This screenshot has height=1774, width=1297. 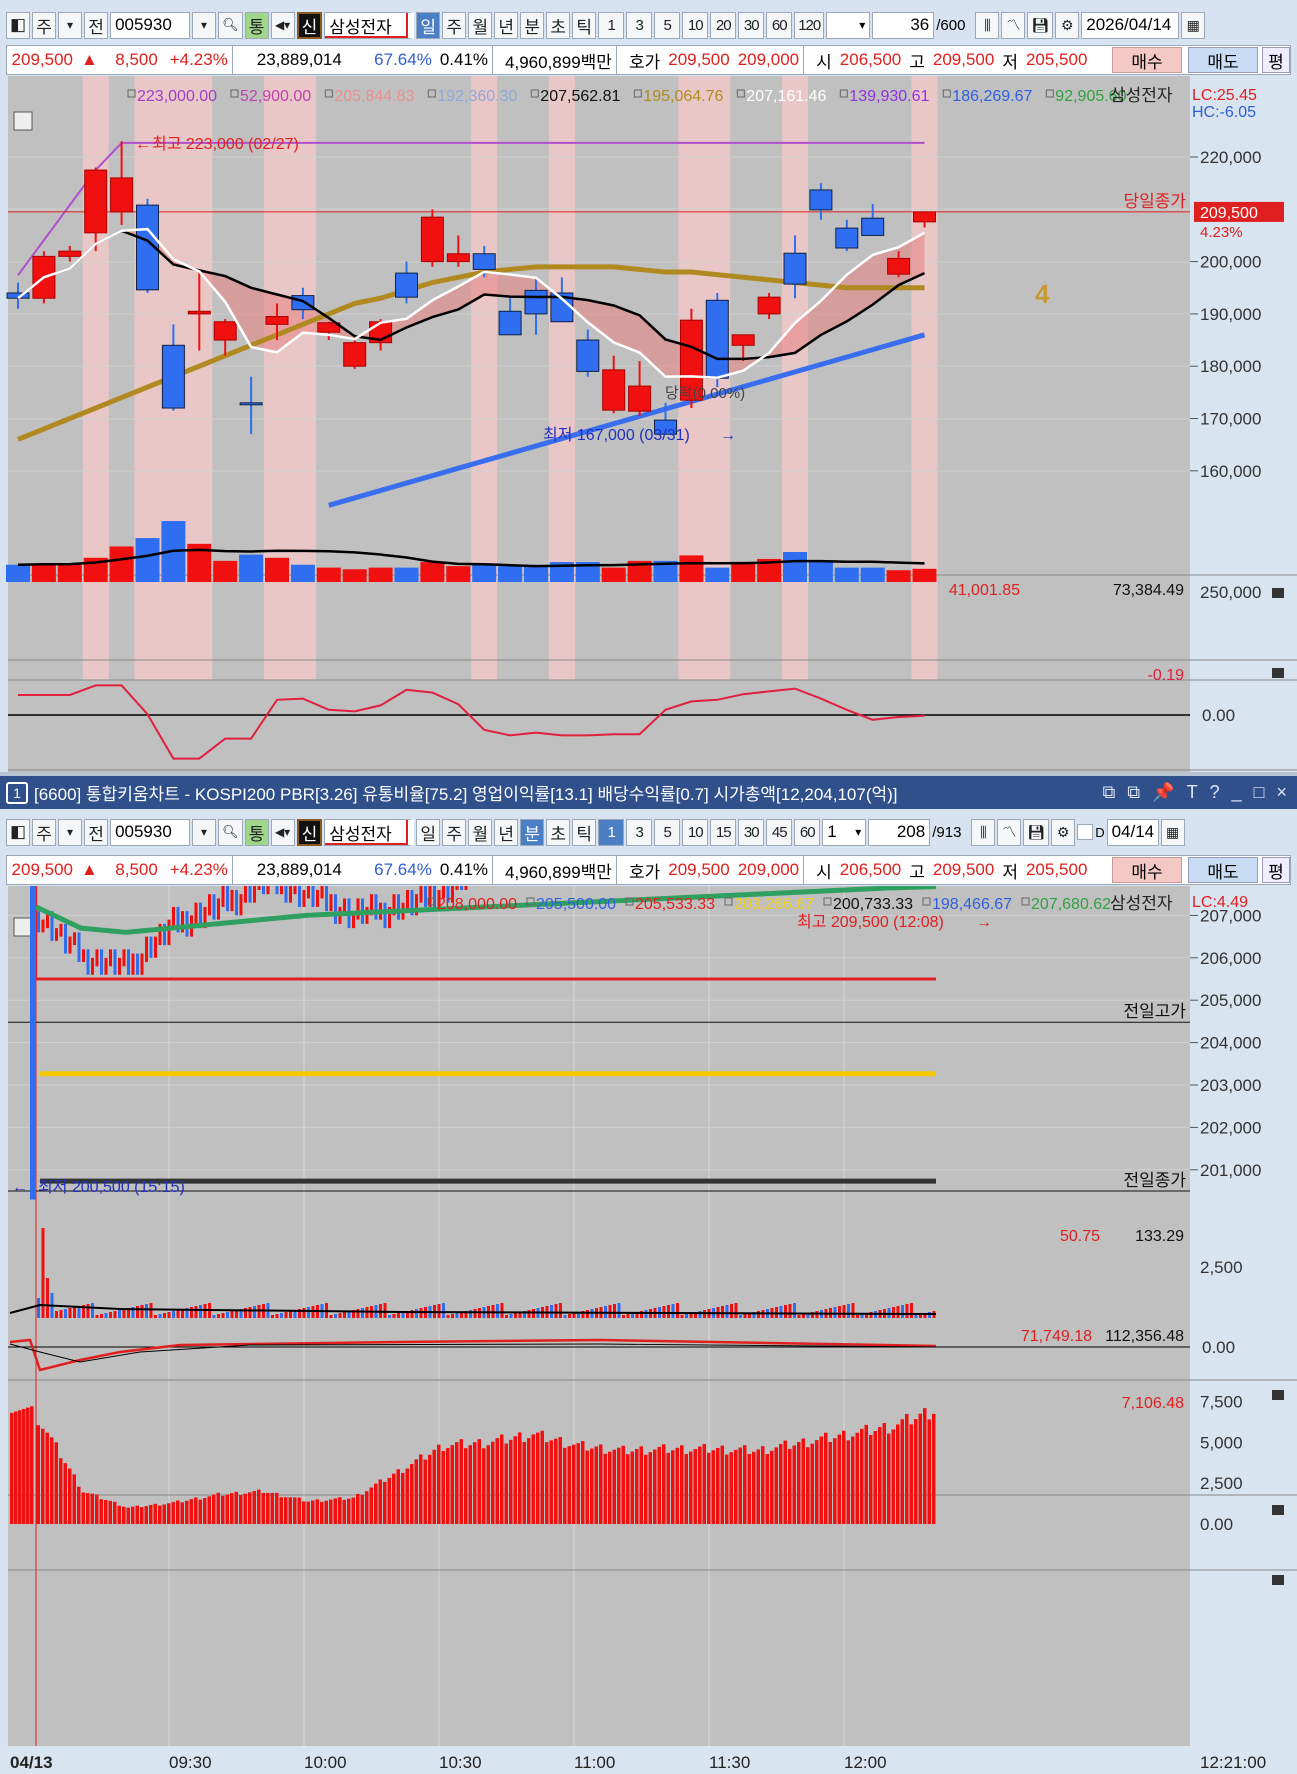 I want to click on legend-value: 207,680.62, so click(x=1071, y=904).